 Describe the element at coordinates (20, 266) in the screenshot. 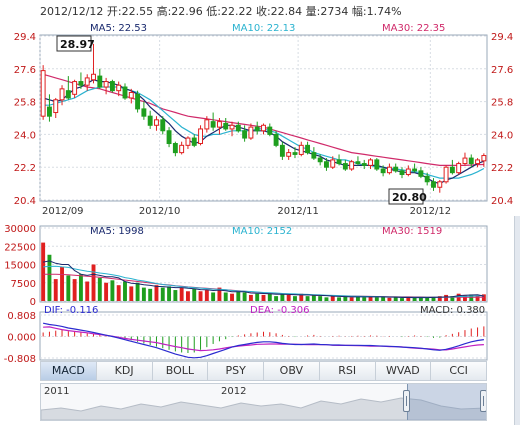

I see `vol-y-tick: 15000` at that location.